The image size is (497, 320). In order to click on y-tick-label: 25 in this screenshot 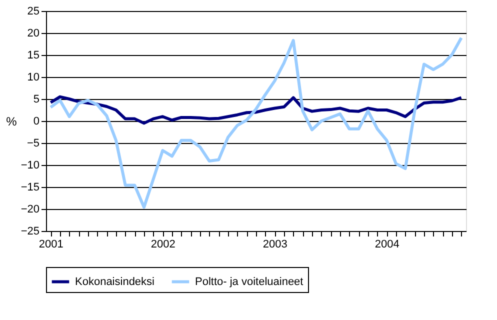, I will do `click(33, 12)`.